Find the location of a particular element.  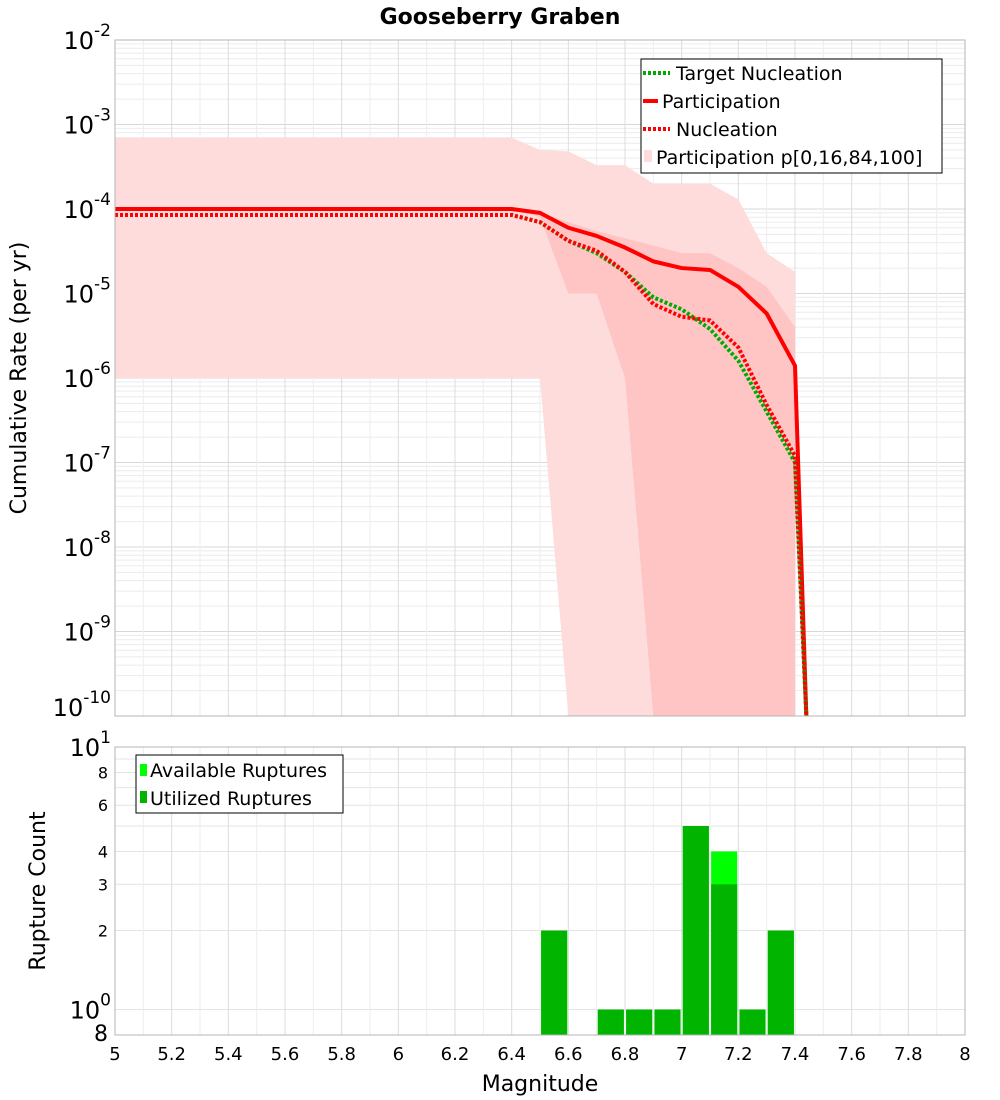

rate-legend-box is located at coordinates (791, 116).